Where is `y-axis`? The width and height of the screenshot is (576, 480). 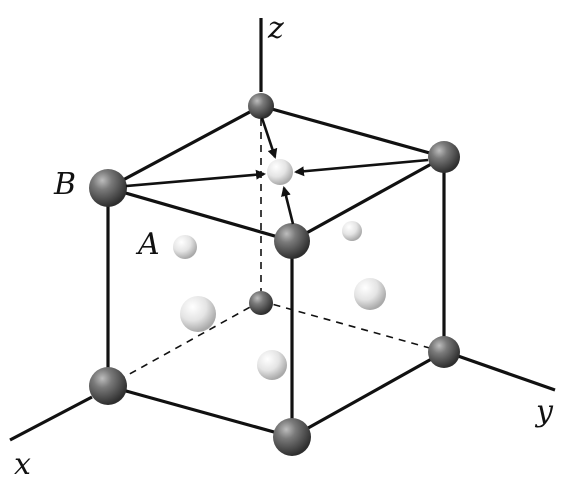
y-axis is located at coordinates (506, 373).